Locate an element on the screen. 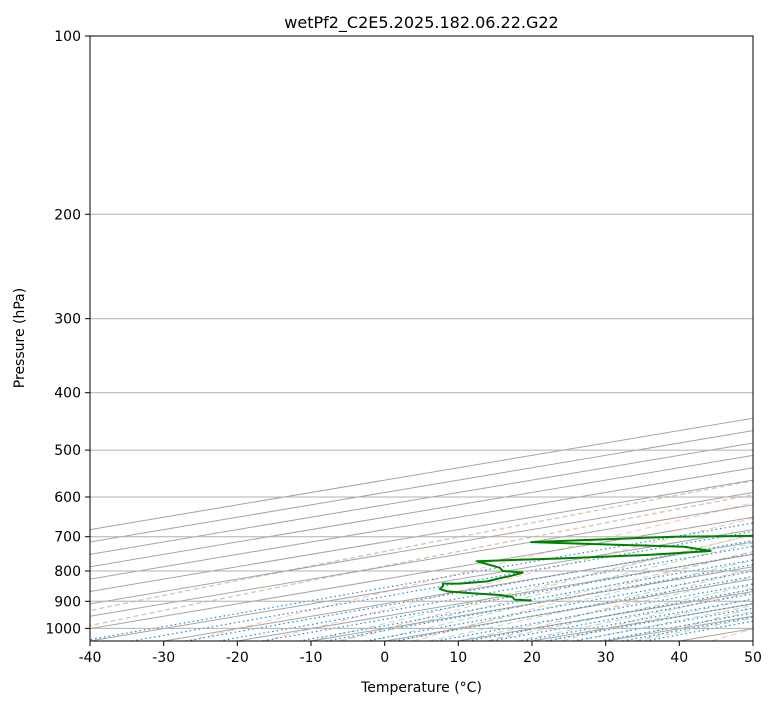  y-tick-label: 200 is located at coordinates (67, 215).